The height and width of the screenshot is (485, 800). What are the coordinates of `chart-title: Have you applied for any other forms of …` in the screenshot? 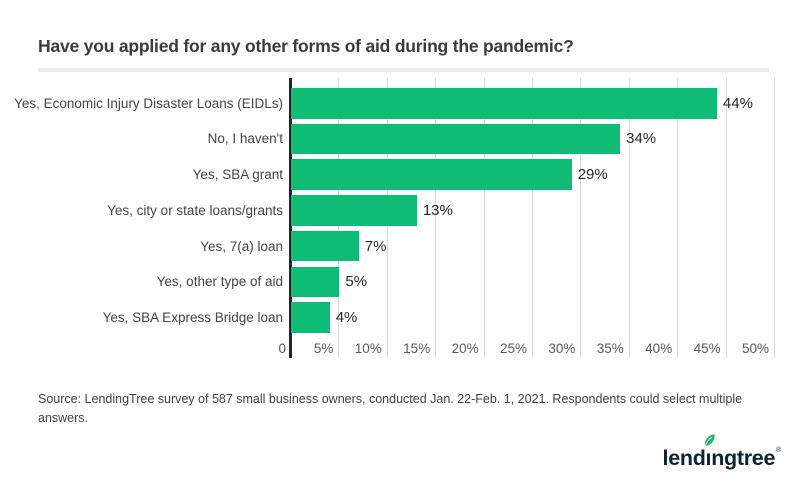 It's located at (306, 46).